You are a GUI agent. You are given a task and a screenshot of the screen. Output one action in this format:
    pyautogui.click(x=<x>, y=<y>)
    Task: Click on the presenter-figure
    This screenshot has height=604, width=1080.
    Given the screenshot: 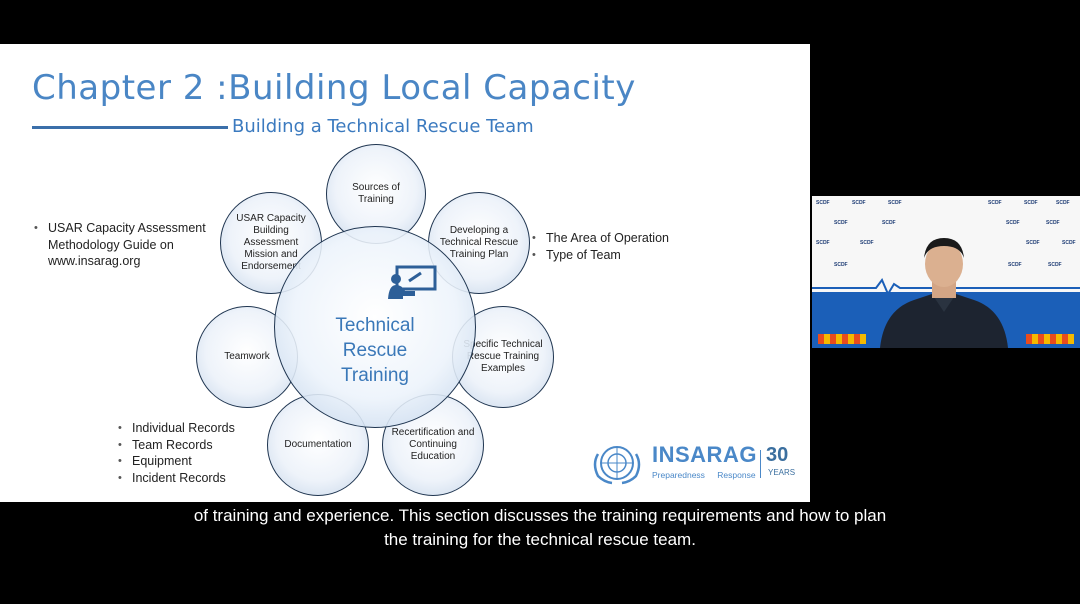 What is the action you would take?
    pyautogui.click(x=944, y=293)
    